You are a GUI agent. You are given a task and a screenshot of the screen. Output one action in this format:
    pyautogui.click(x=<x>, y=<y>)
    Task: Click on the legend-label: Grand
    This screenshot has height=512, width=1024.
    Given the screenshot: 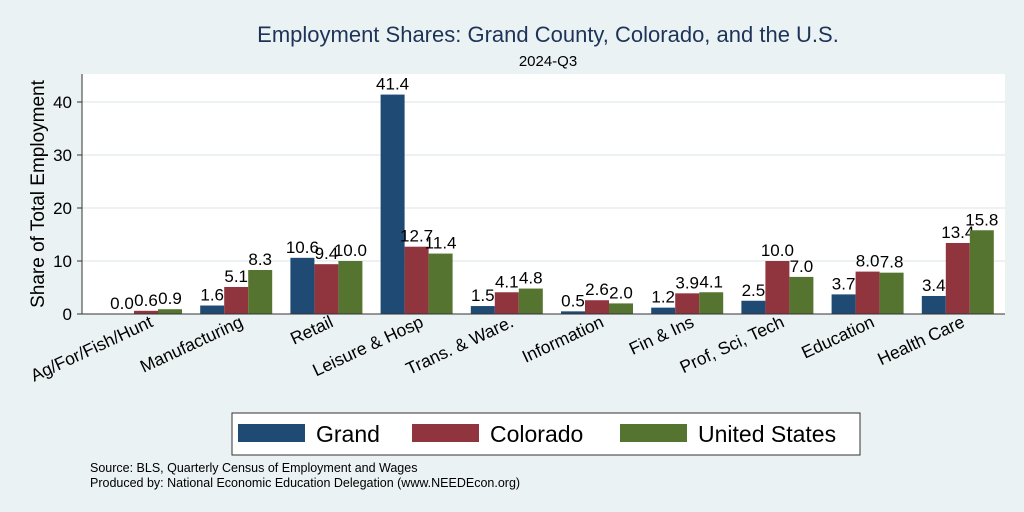 What is the action you would take?
    pyautogui.click(x=348, y=434)
    